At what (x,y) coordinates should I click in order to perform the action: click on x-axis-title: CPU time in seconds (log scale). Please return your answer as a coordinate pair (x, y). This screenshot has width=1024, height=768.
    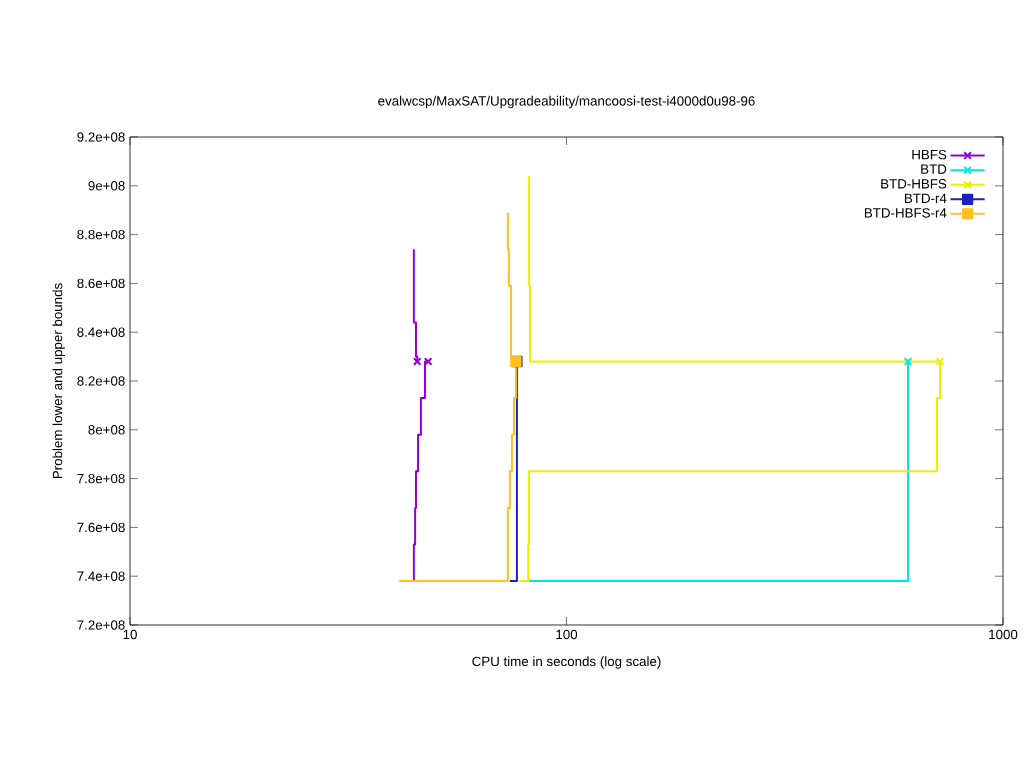
    Looking at the image, I should click on (566, 662).